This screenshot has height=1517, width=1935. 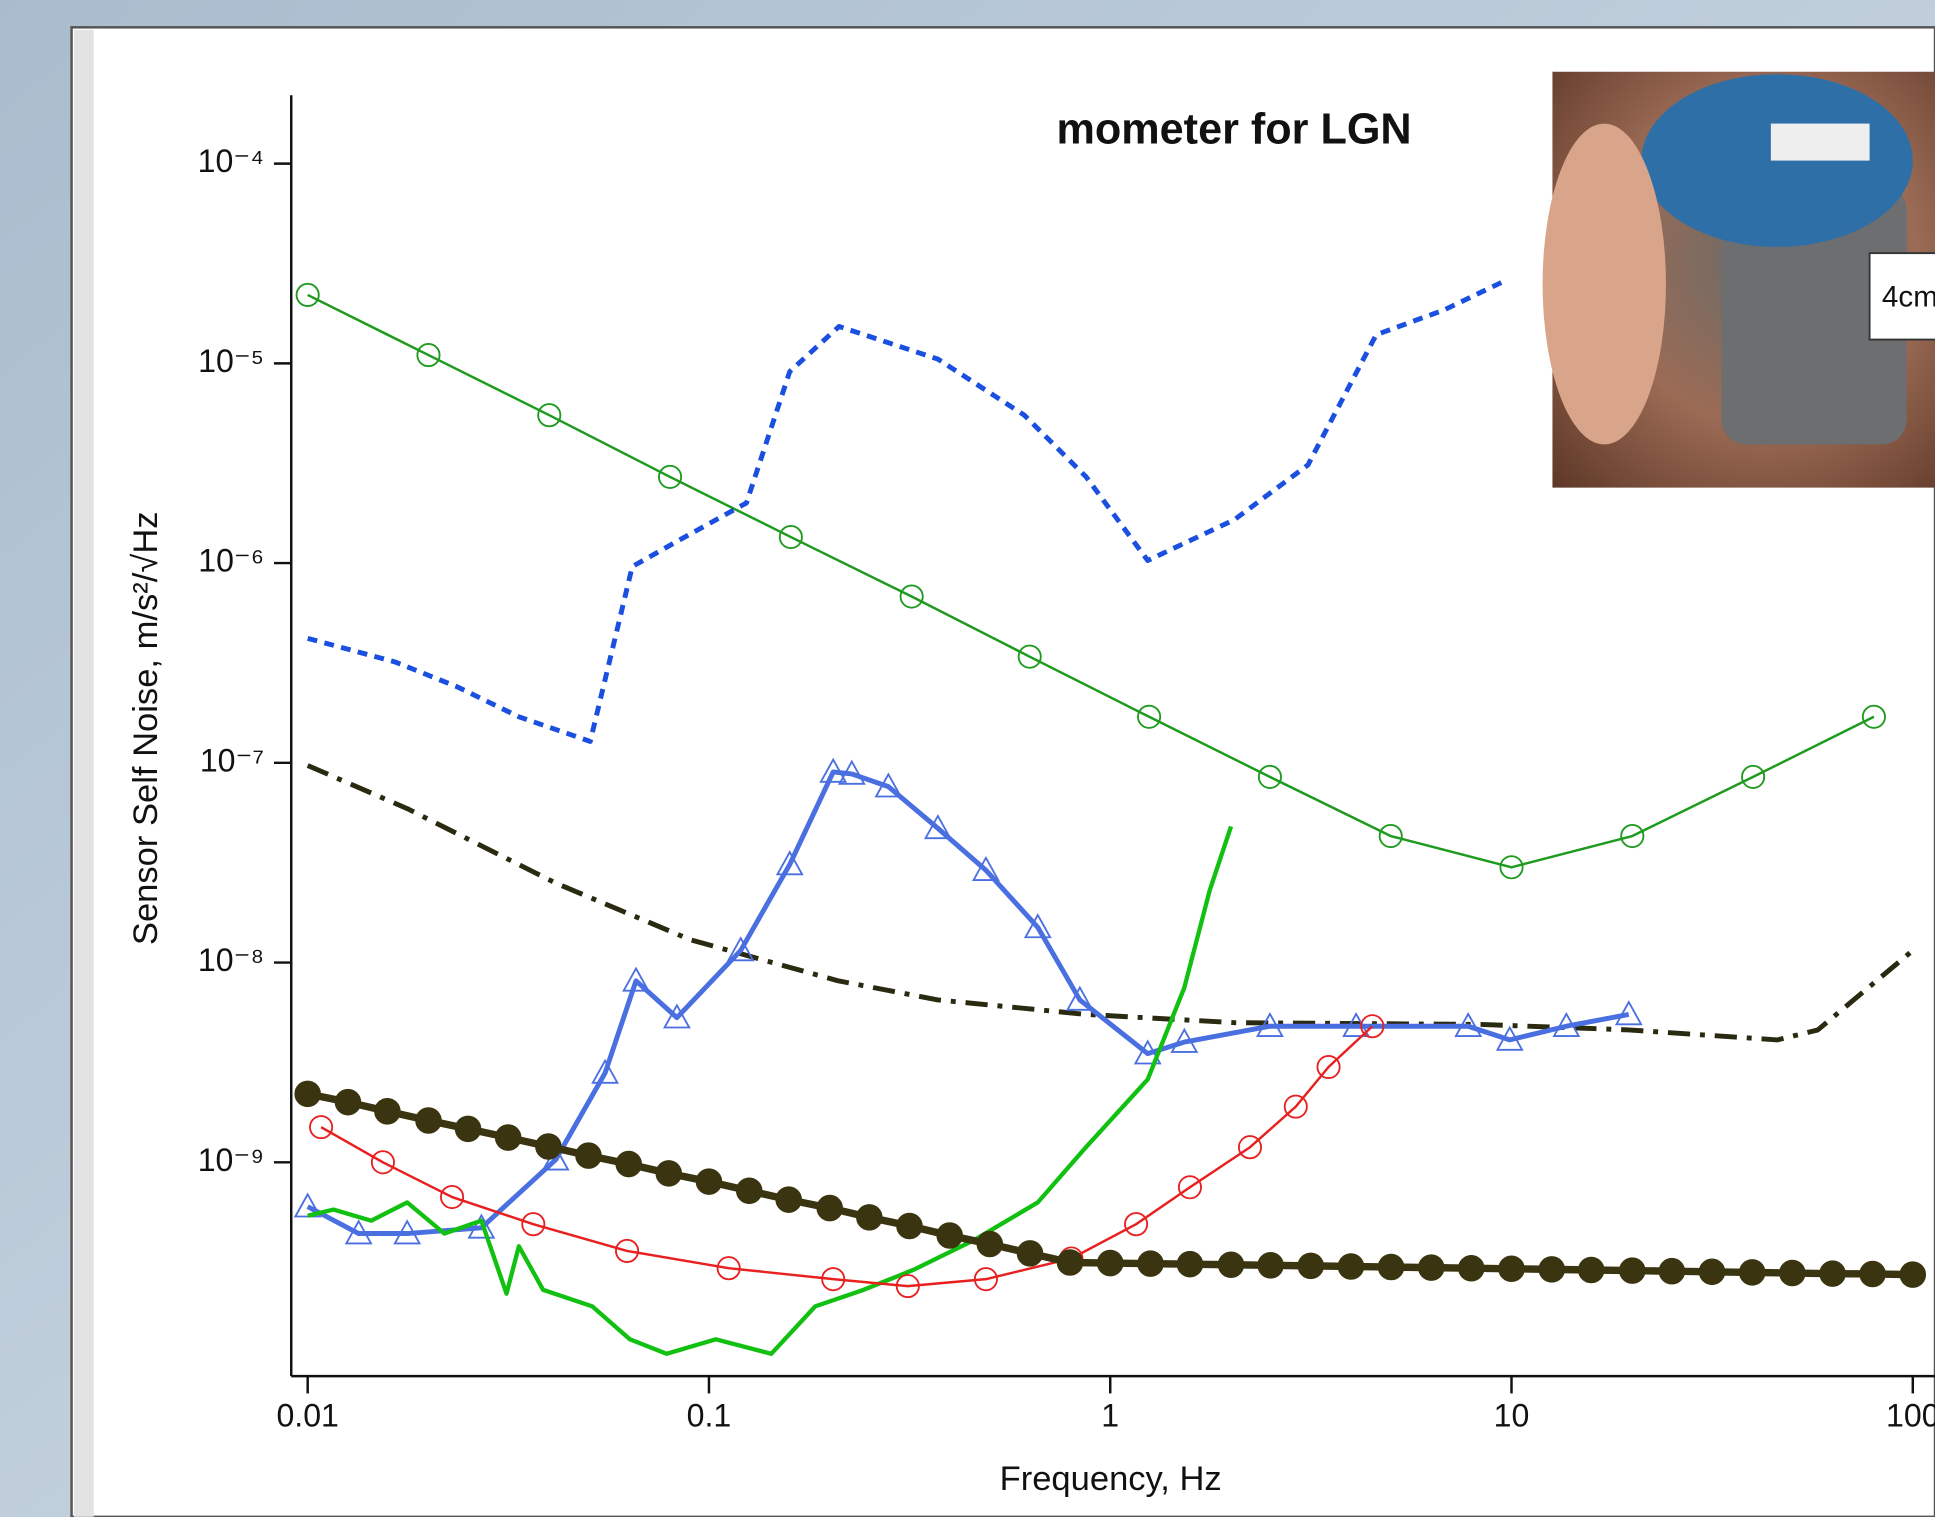 What do you see at coordinates (1901, 296) in the screenshot?
I see `inset-label-box` at bounding box center [1901, 296].